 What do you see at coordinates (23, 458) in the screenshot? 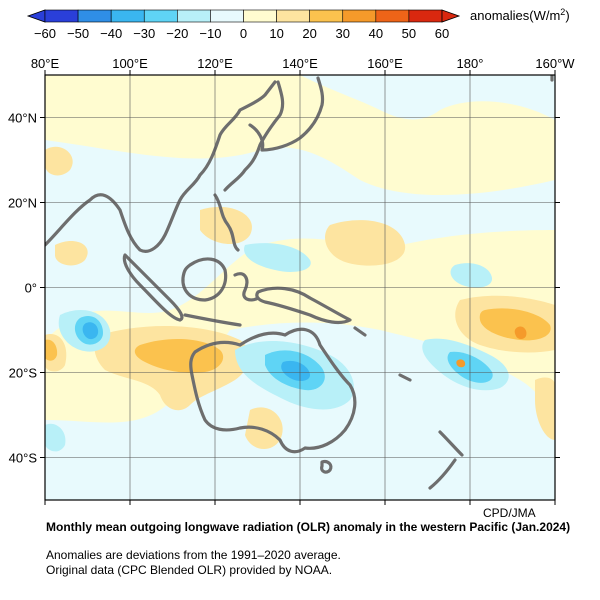
I see `latitude-label: 40°S` at bounding box center [23, 458].